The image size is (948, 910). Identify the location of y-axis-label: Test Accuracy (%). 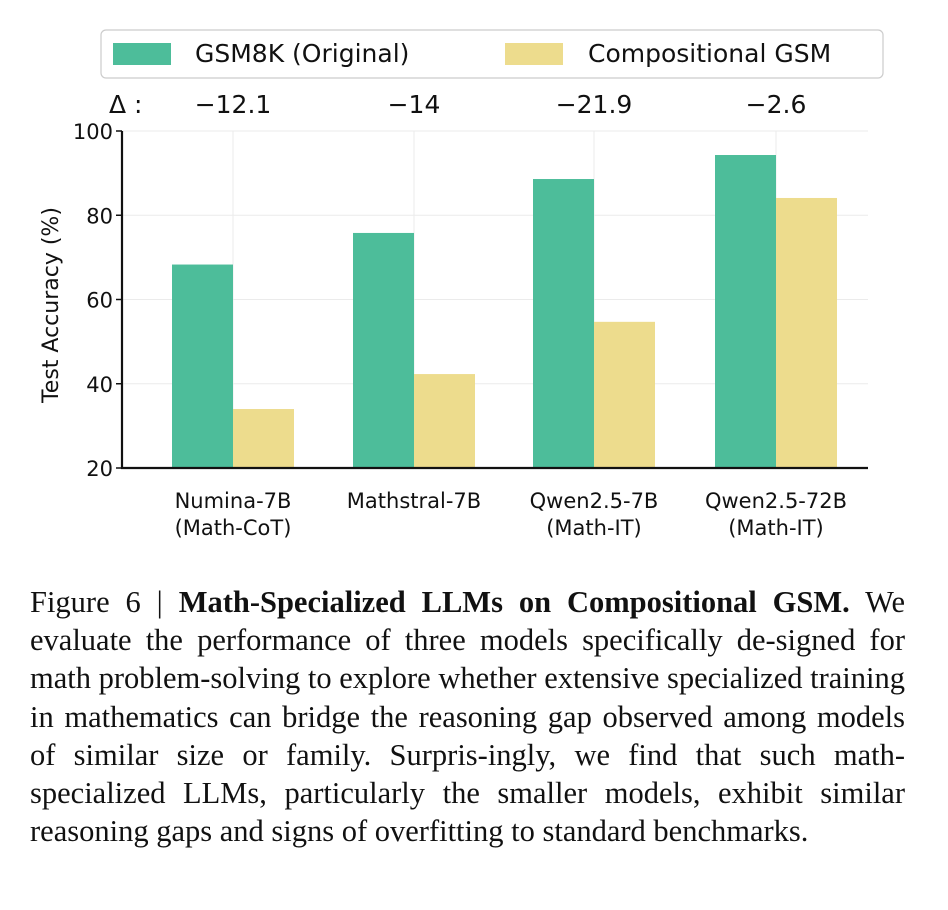
(51, 305).